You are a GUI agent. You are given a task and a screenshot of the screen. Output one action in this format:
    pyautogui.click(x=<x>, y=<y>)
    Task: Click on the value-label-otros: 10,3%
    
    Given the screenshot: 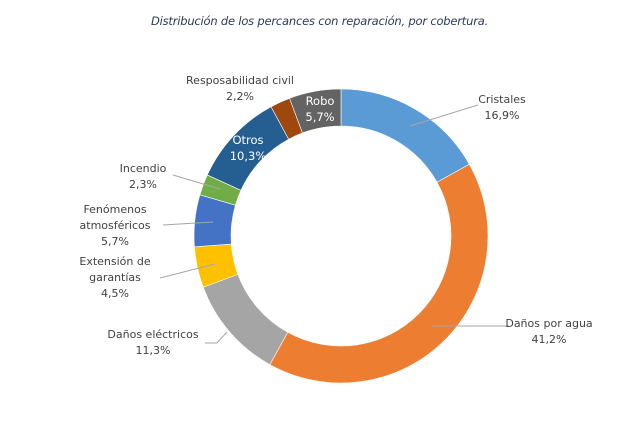 What is the action you would take?
    pyautogui.click(x=248, y=156)
    